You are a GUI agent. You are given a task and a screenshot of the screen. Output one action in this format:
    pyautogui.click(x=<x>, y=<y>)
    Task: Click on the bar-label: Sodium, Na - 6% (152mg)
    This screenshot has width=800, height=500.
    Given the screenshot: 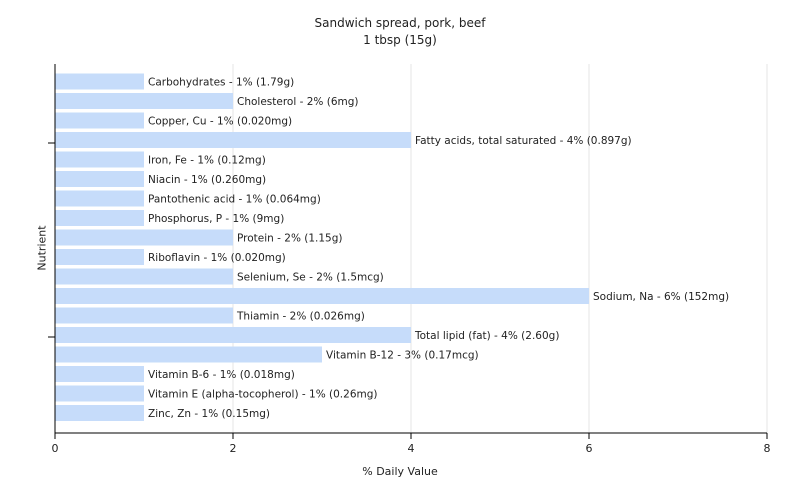 What is the action you would take?
    pyautogui.click(x=661, y=297)
    